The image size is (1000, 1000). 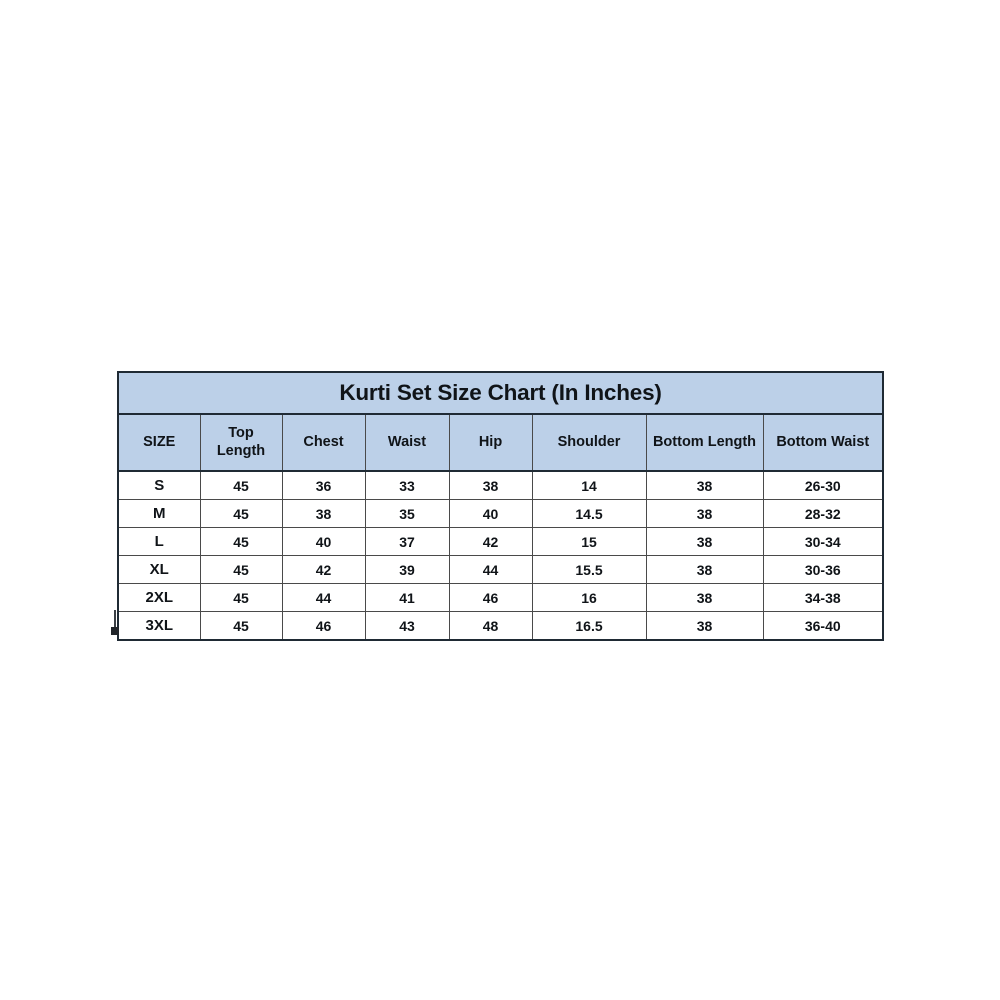 I want to click on table-row: S 45 36 33 38 14 38 26-30, so click(x=500, y=485).